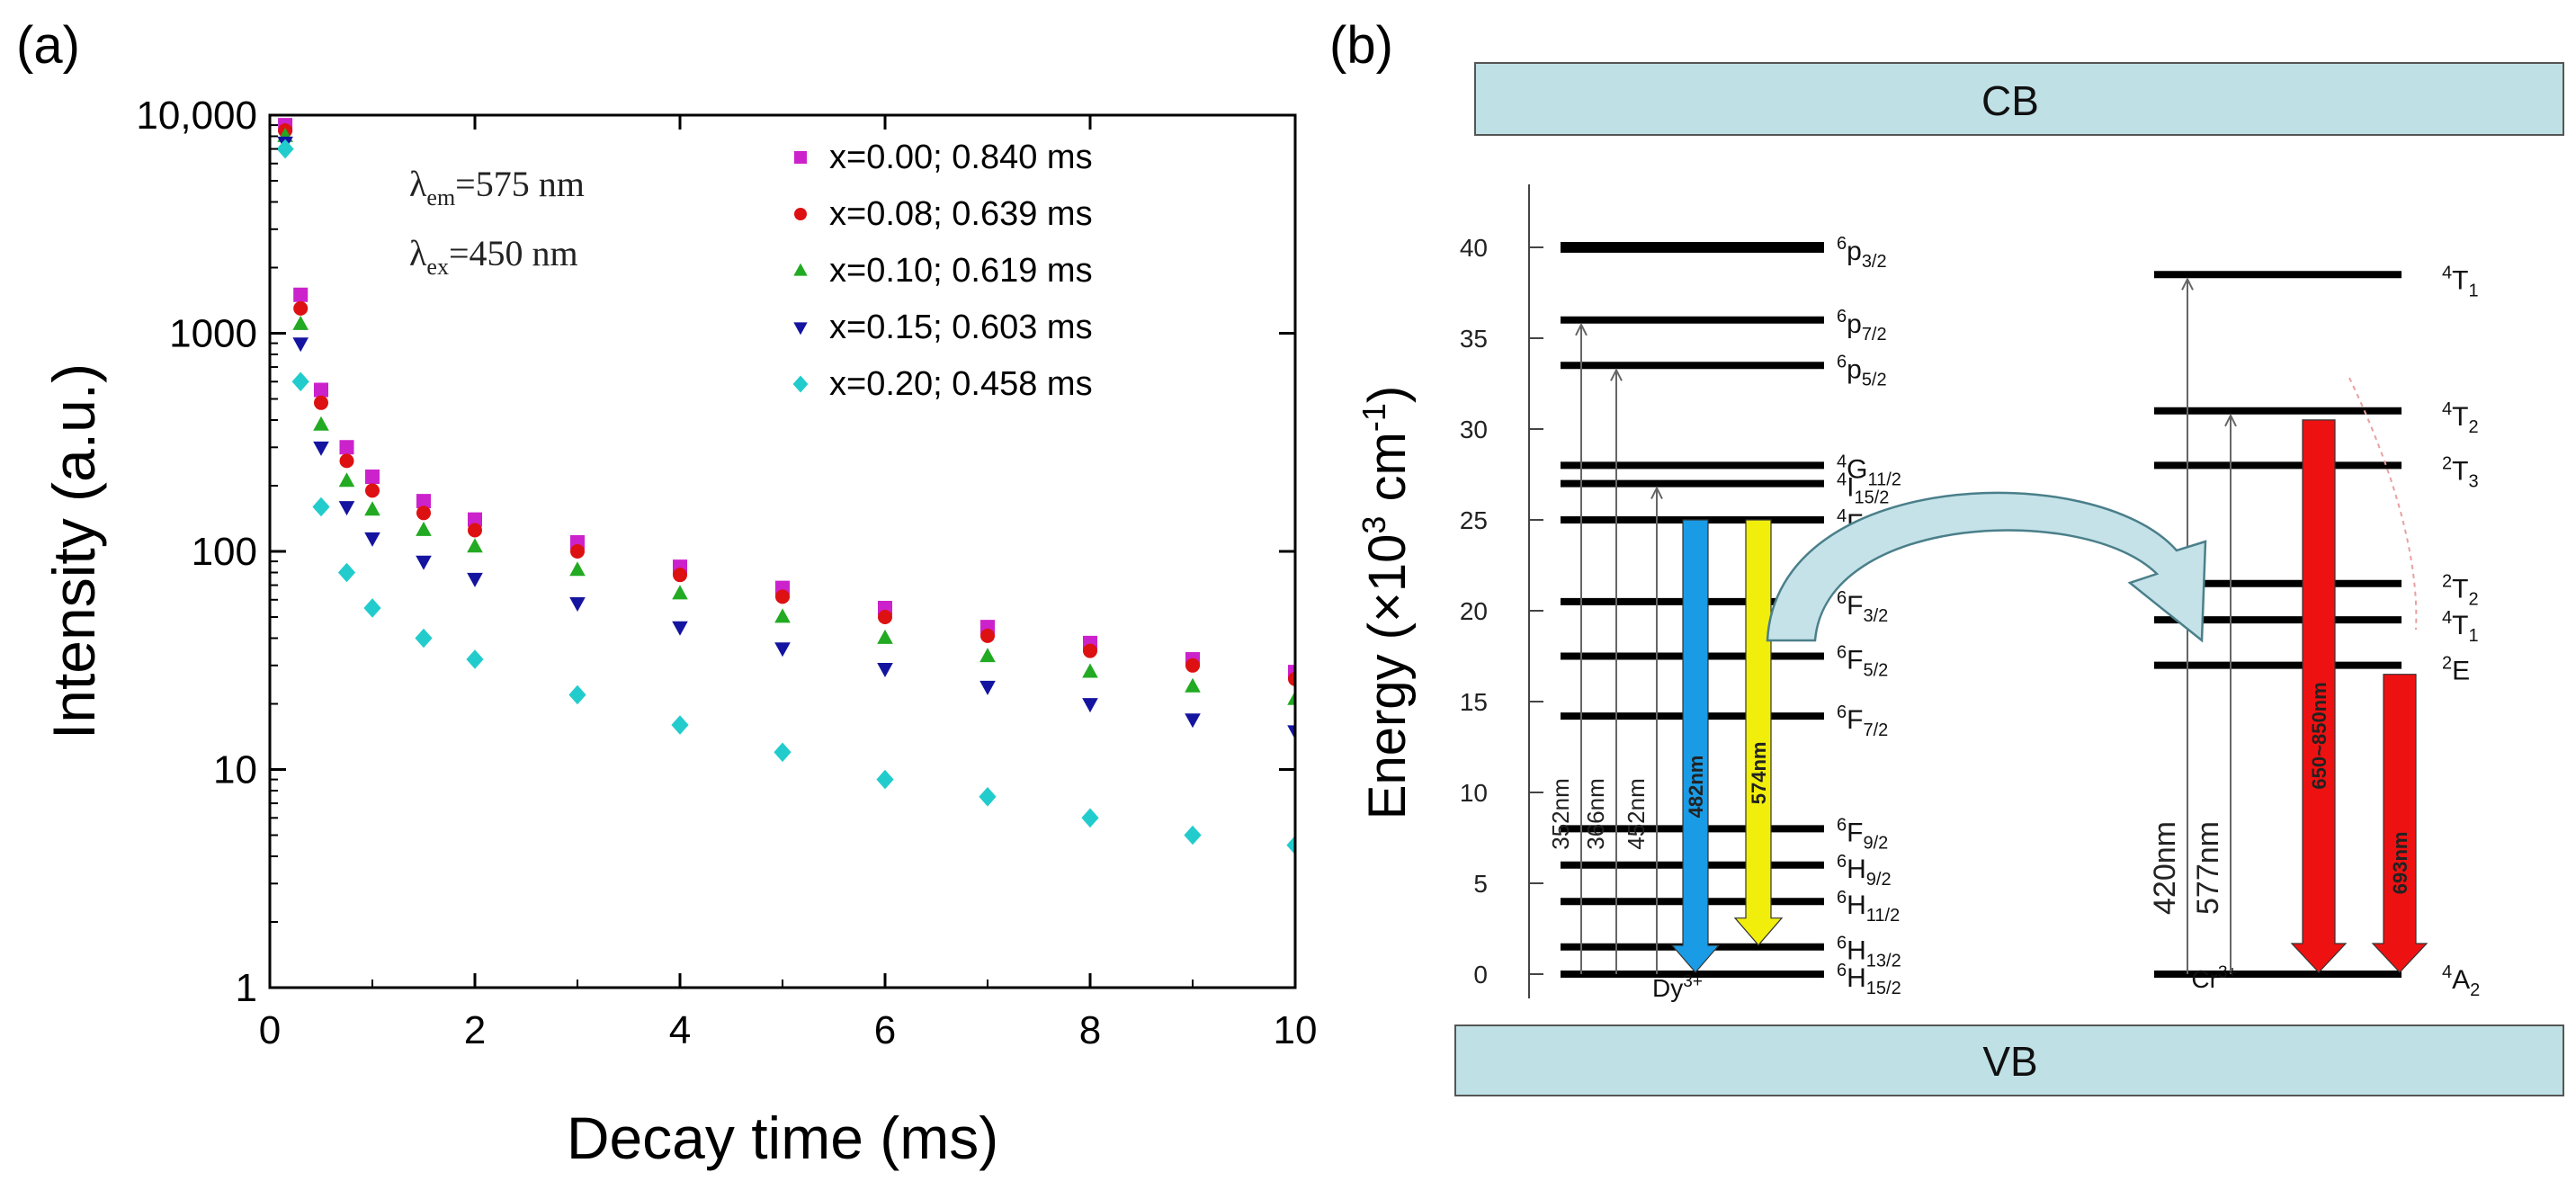  I want to click on y-tick-label: 10, so click(235, 770).